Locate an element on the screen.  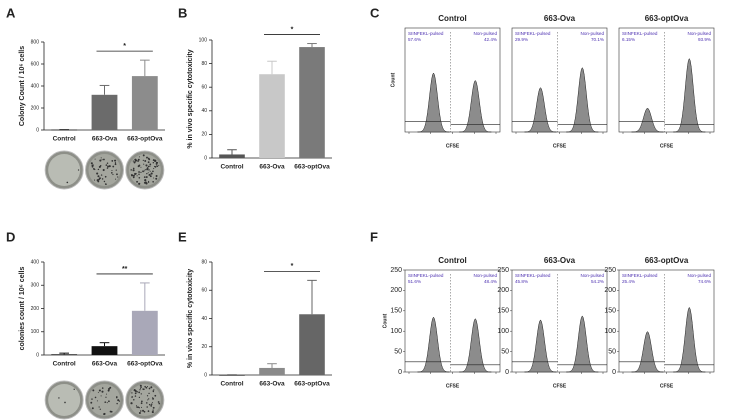
y-tick-label: 20 is located at coordinates (204, 135).